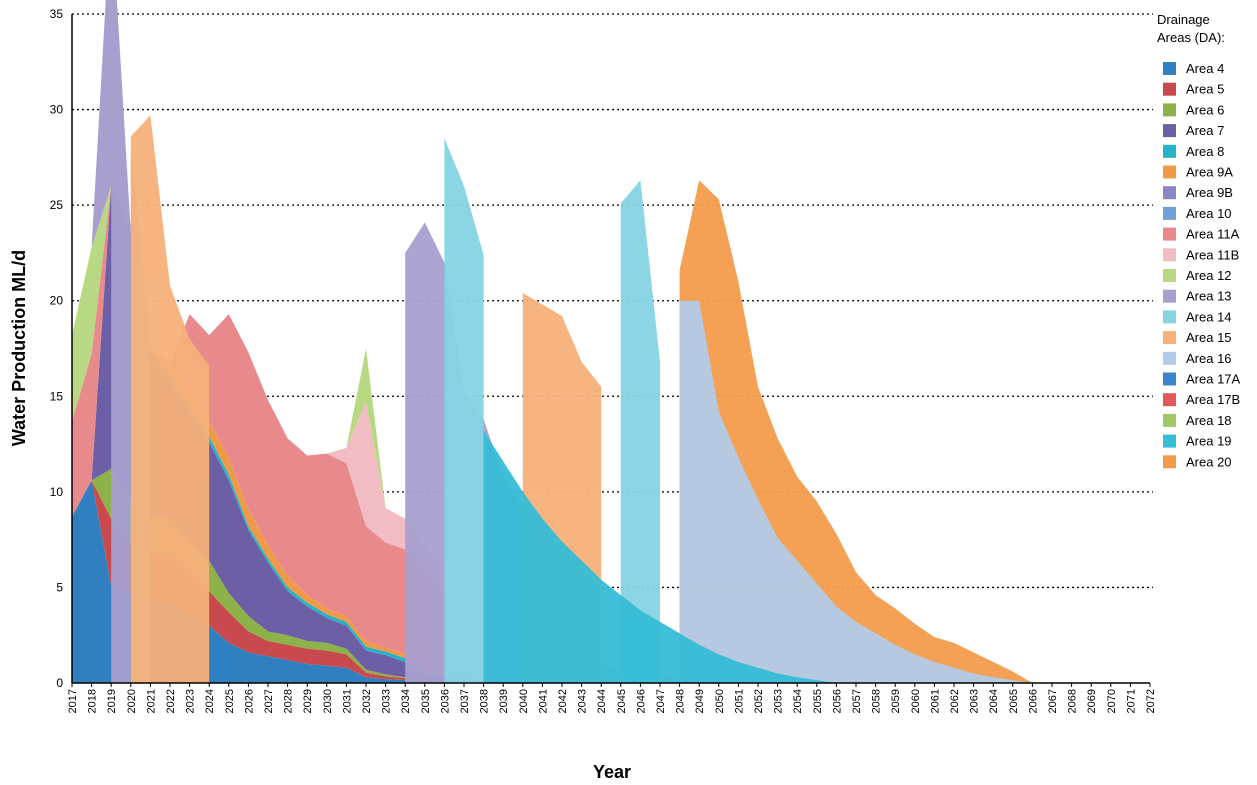  I want to click on x-tick-label: 2046, so click(641, 701).